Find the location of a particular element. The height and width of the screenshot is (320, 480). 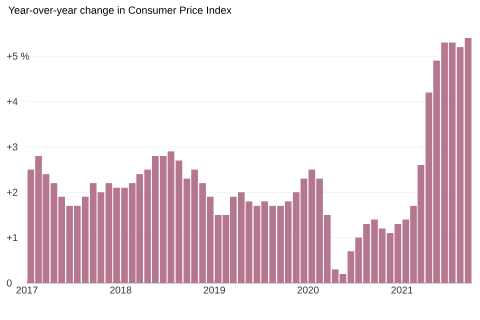

x-tick-label: 2021 is located at coordinates (402, 290).